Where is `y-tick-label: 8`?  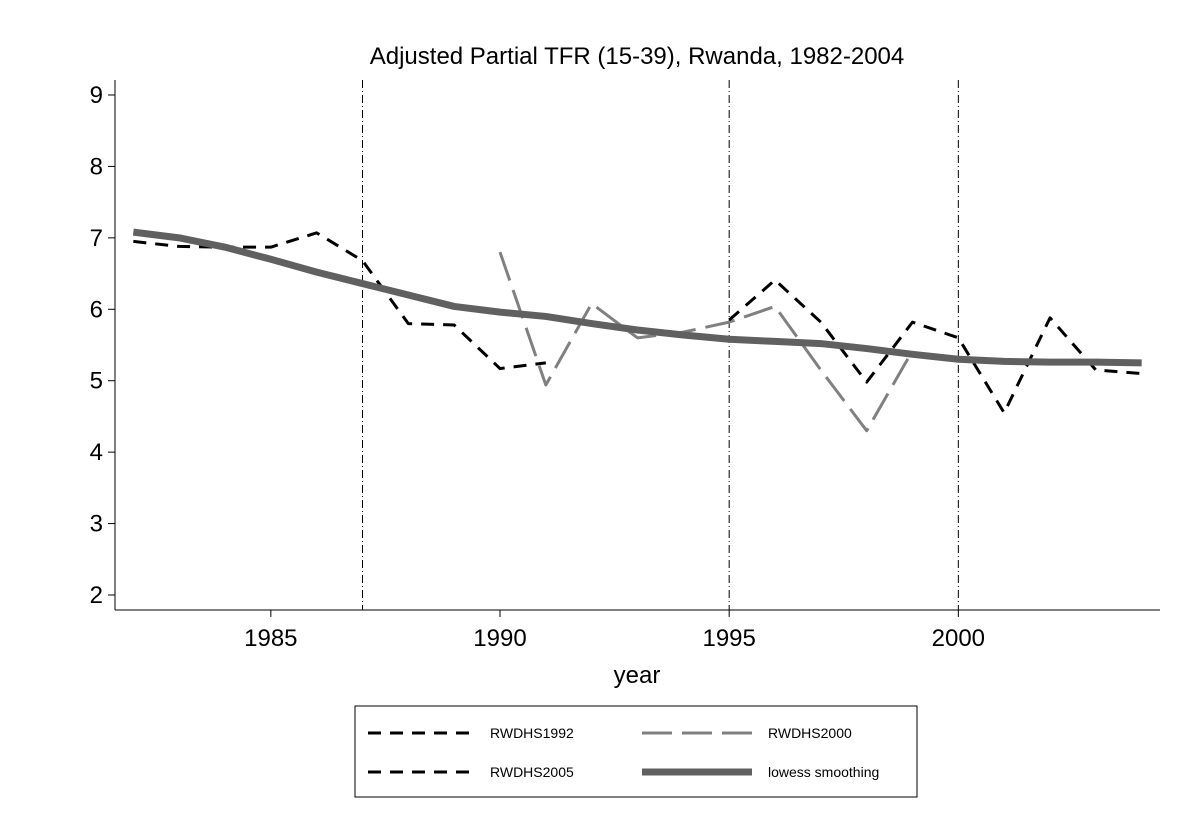
y-tick-label: 8 is located at coordinates (96, 166).